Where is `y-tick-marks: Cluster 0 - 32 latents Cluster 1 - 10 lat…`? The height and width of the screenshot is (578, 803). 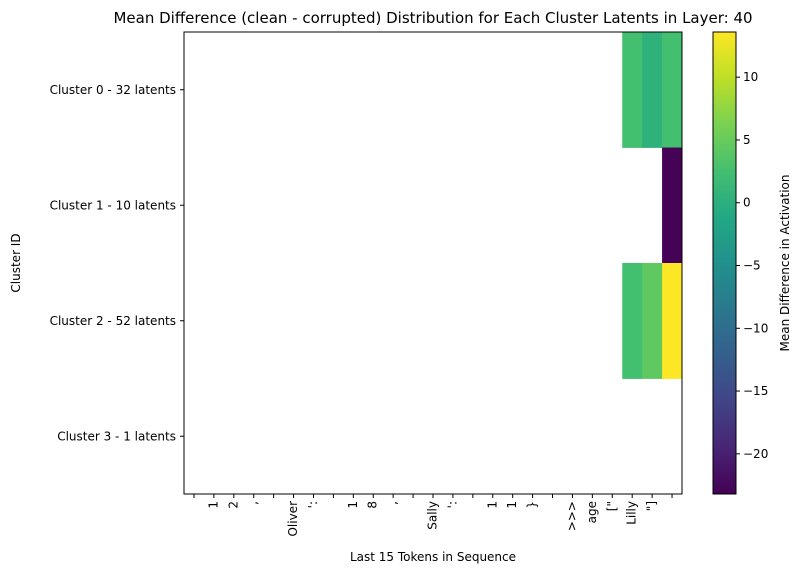
y-tick-marks: Cluster 0 - 32 latents Cluster 1 - 10 lat… is located at coordinates (117, 263).